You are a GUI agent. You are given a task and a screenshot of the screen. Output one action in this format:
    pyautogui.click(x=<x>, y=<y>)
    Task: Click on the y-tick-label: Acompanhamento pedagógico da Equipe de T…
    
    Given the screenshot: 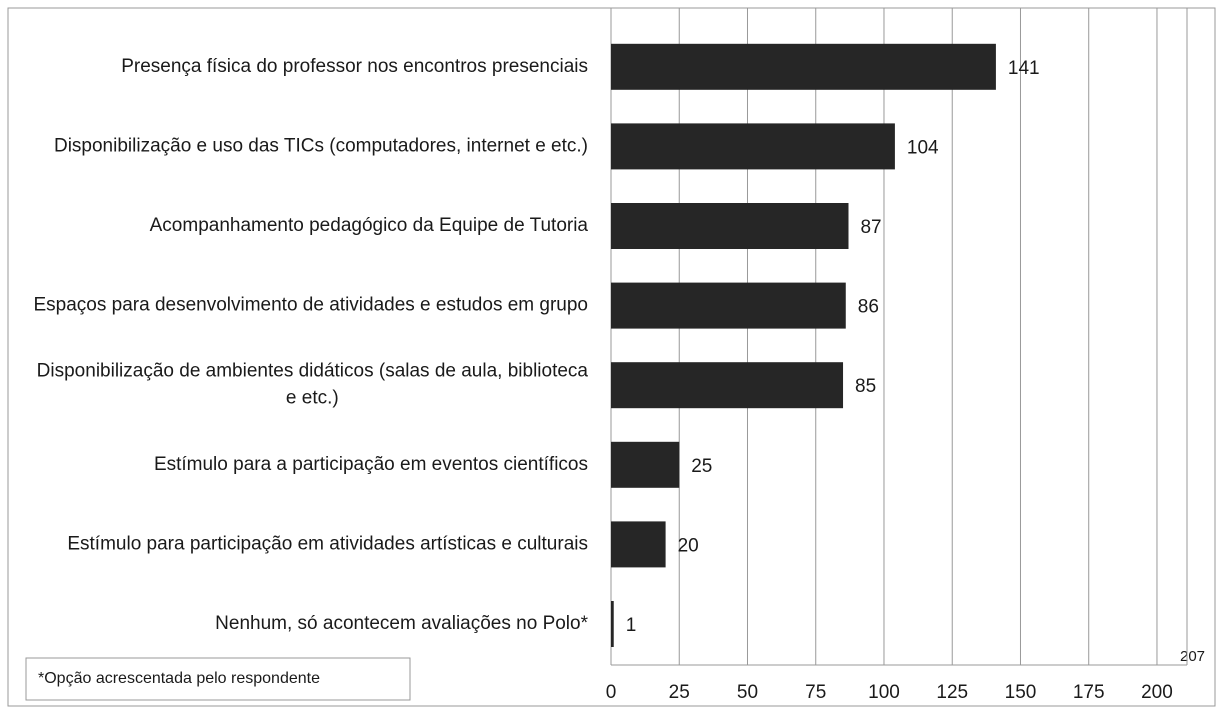 What is the action you would take?
    pyautogui.click(x=369, y=225)
    